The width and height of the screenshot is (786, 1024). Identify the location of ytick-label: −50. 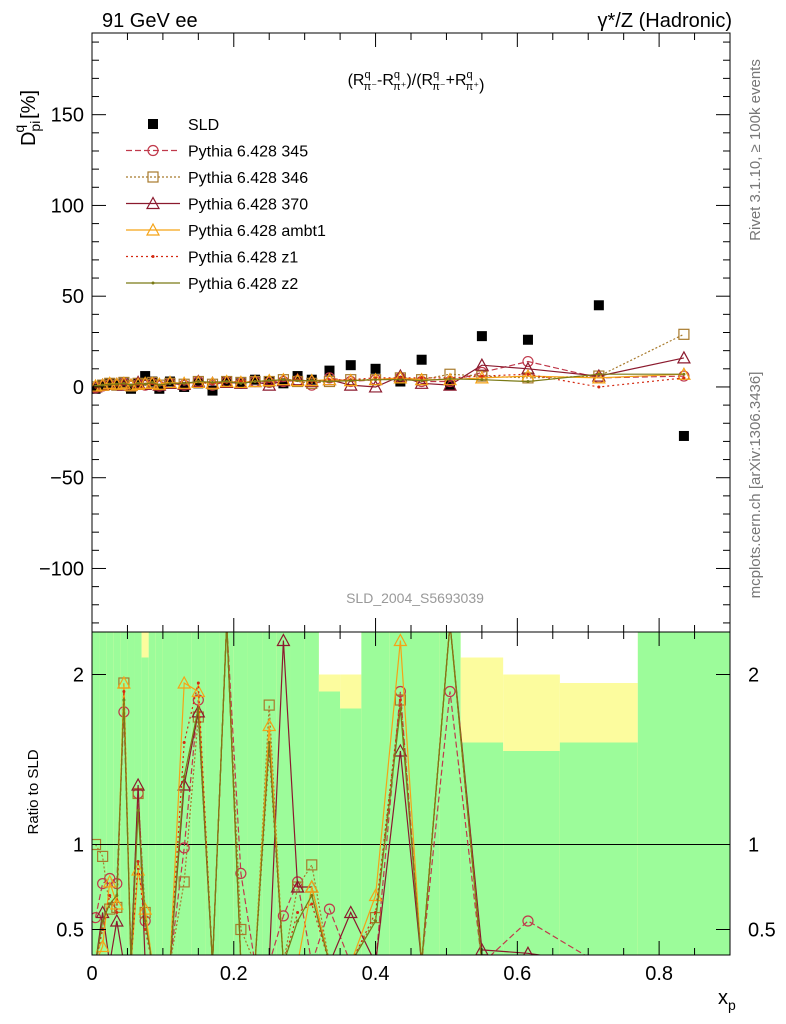
(67, 479).